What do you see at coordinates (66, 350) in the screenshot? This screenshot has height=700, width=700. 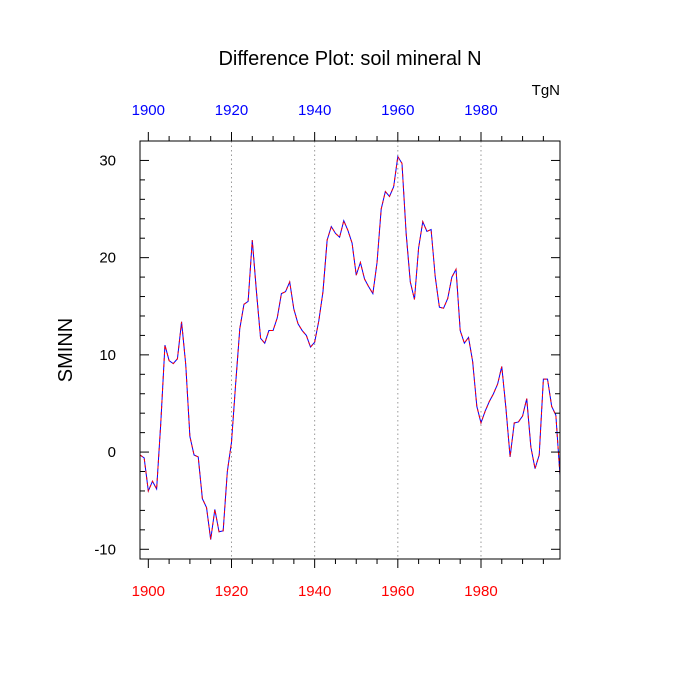 I see `y-axis-label: SMINN` at bounding box center [66, 350].